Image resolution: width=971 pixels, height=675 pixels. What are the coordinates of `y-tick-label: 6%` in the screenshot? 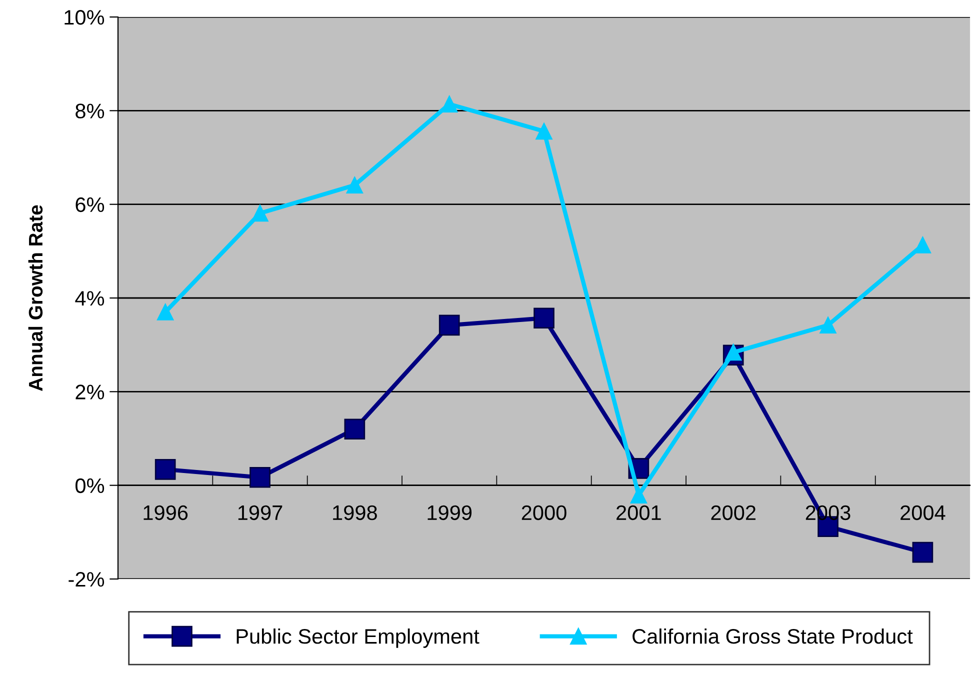 It's located at (90, 204).